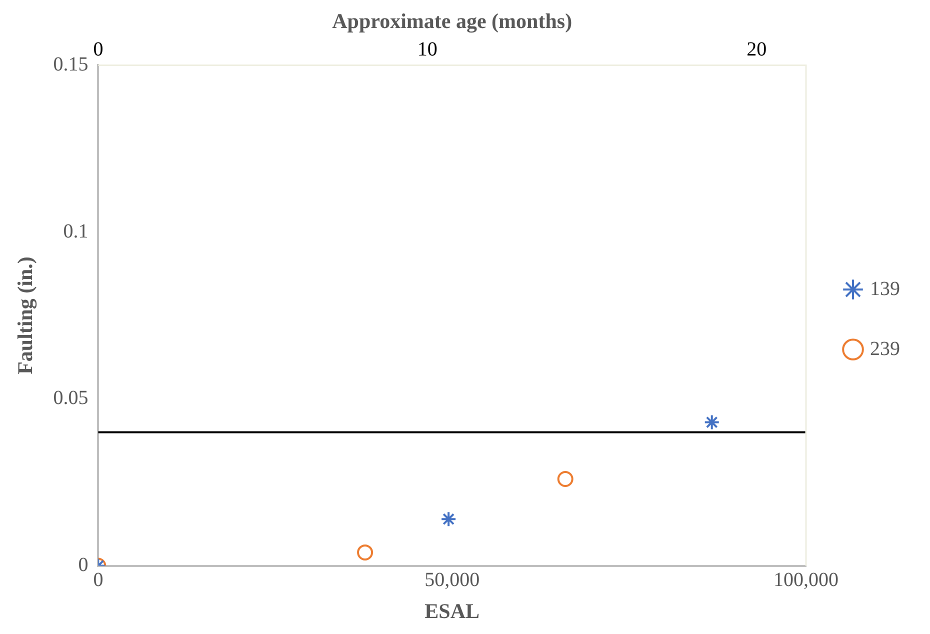 The height and width of the screenshot is (634, 930). What do you see at coordinates (25, 315) in the screenshot?
I see `y-axis-title: Faulting (in.)` at bounding box center [25, 315].